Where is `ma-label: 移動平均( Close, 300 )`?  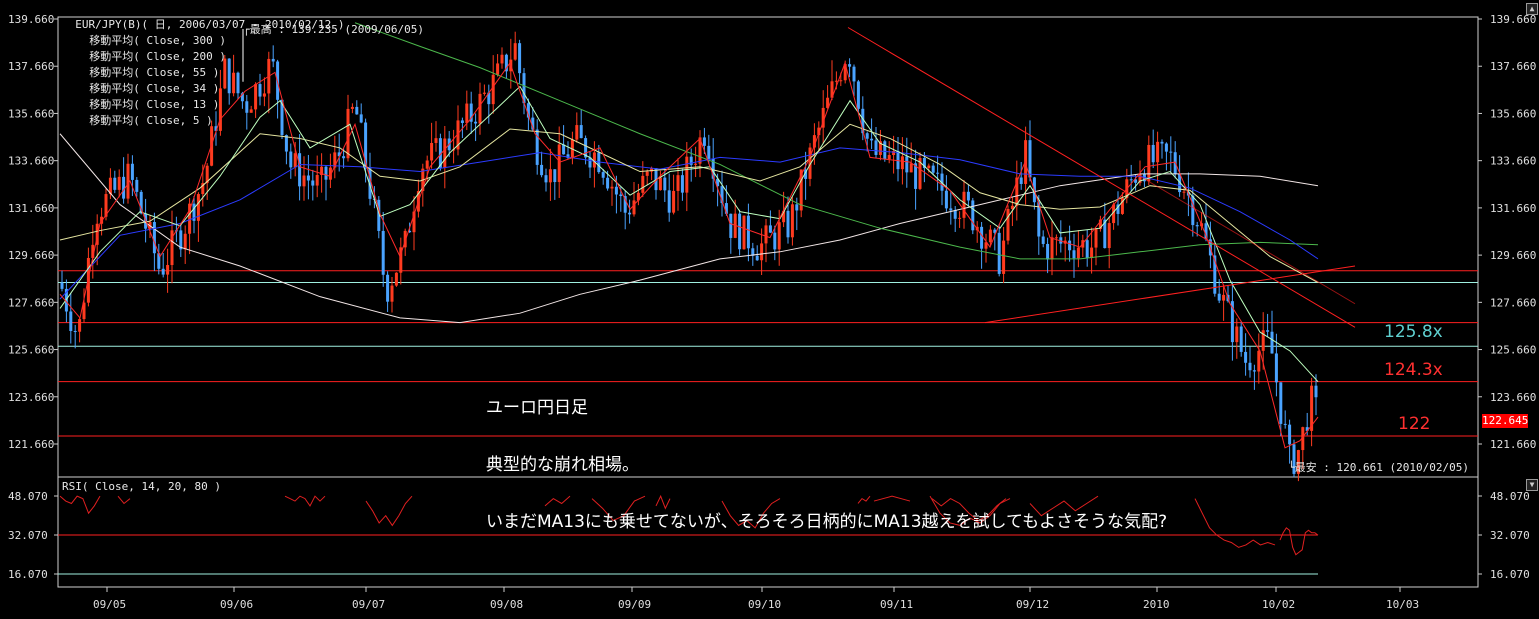 ma-label: 移動平均( Close, 300 ) is located at coordinates (157, 40).